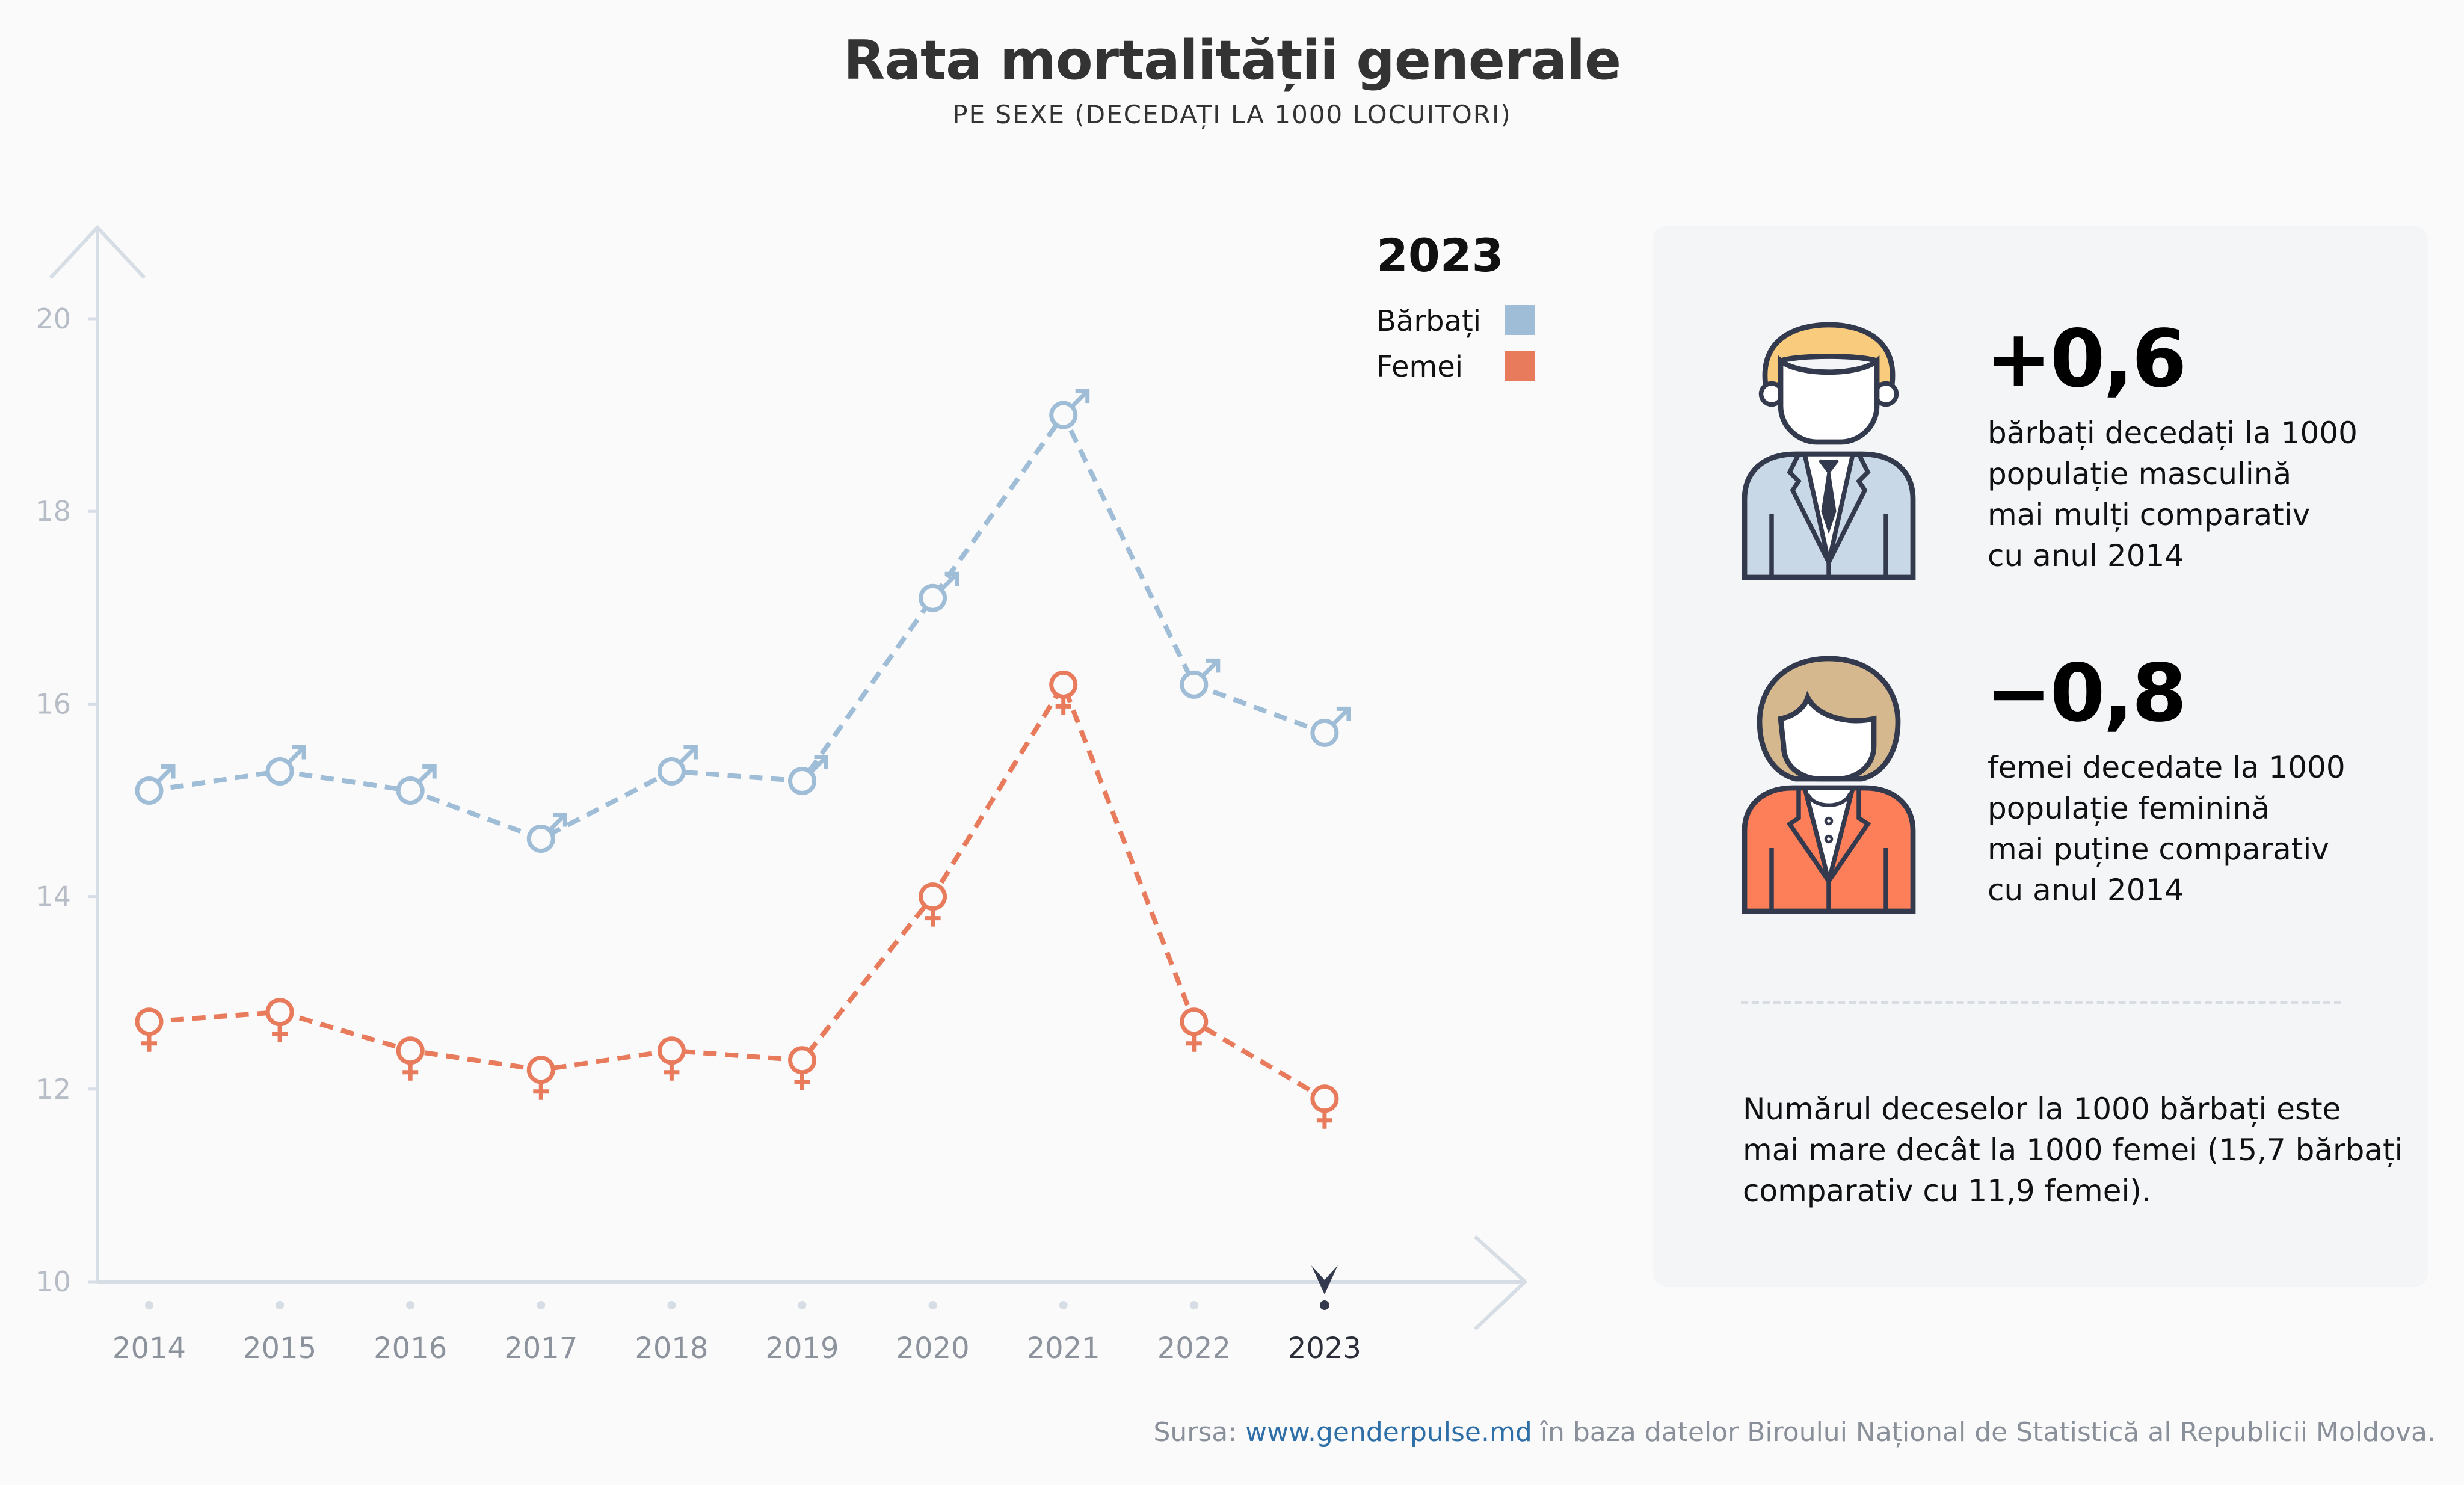 The height and width of the screenshot is (1485, 2464). Describe the element at coordinates (1325, 1348) in the screenshot. I see `x-tick-label: 2023` at that location.